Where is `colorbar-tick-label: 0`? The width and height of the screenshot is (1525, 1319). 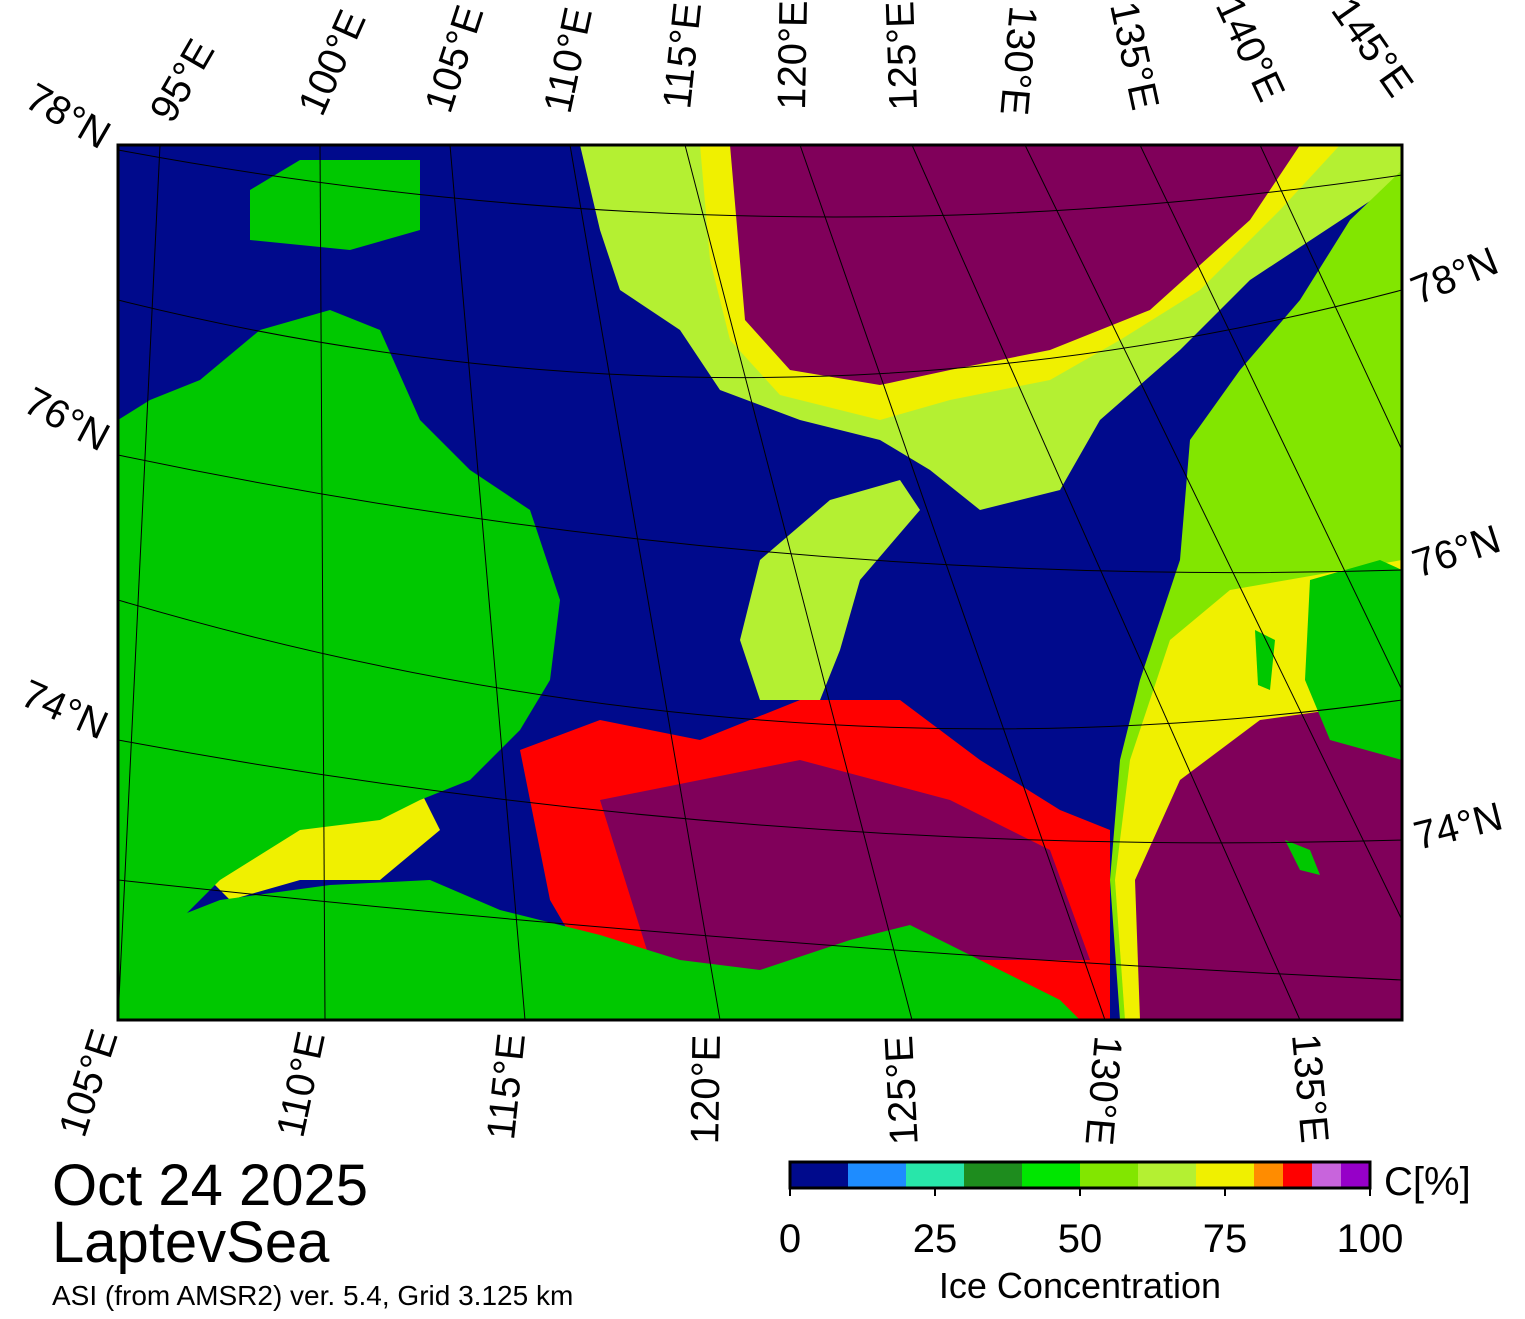 colorbar-tick-label: 0 is located at coordinates (790, 1239).